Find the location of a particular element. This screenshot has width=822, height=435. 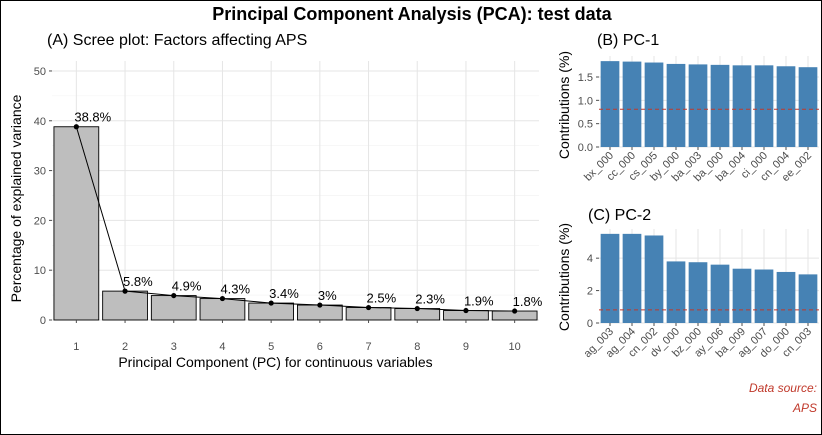

pc1-ytick-label: 0.0 is located at coordinates (585, 148).